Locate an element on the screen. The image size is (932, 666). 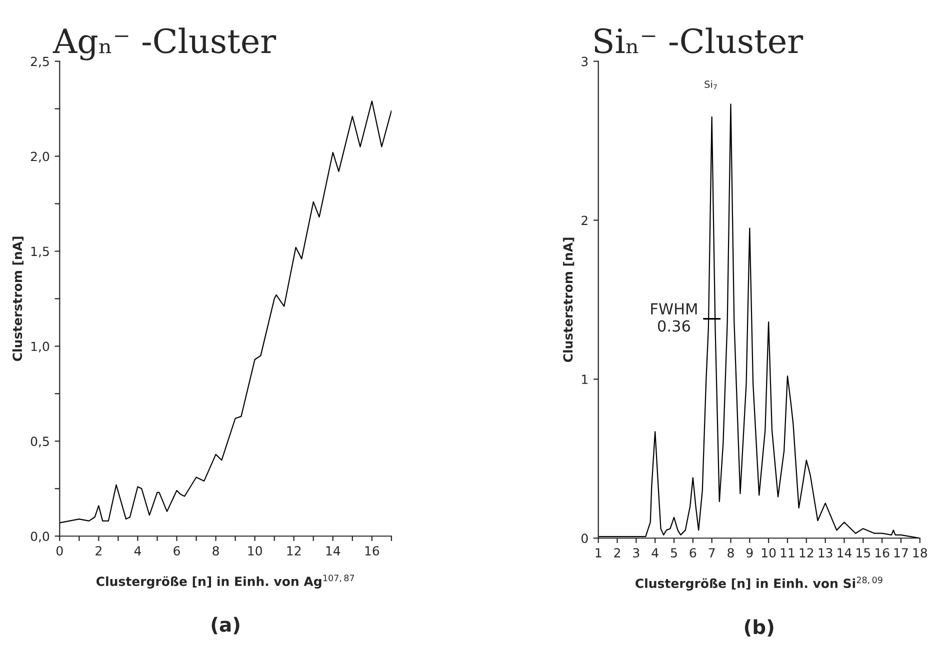
y-tick-label: 2,5 is located at coordinates (39, 62).